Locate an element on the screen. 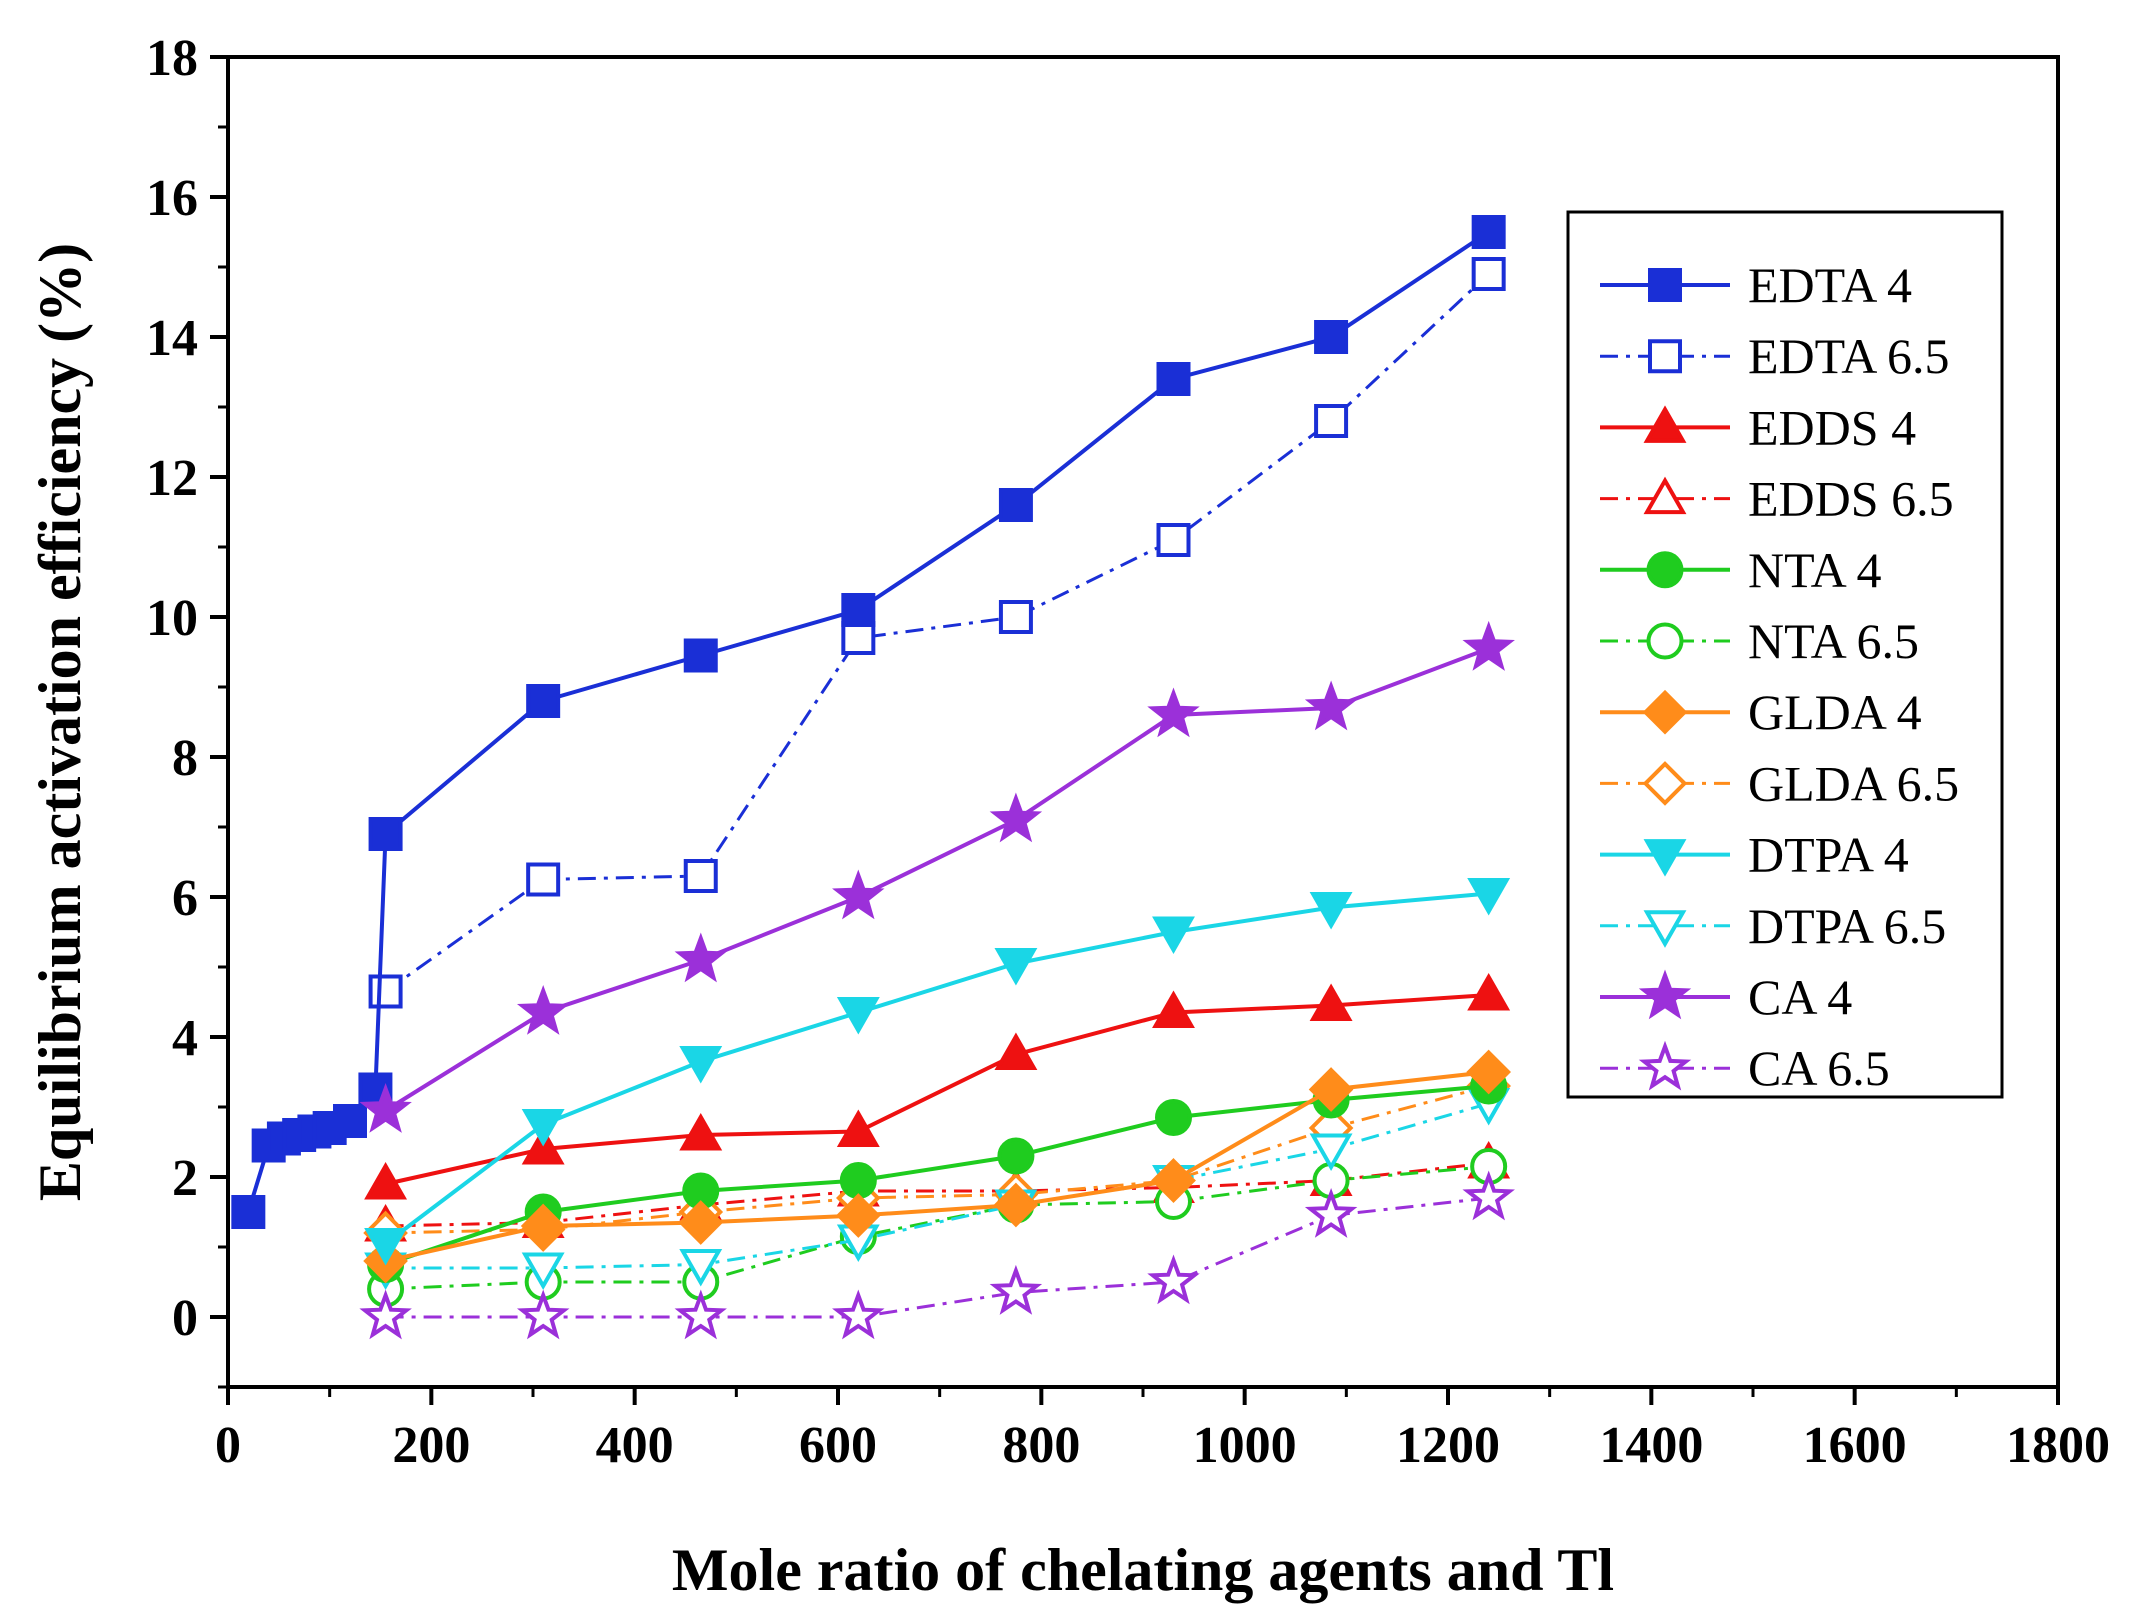 The height and width of the screenshot is (1622, 2146). legend-item: GLDA 4 is located at coordinates (1761, 712).